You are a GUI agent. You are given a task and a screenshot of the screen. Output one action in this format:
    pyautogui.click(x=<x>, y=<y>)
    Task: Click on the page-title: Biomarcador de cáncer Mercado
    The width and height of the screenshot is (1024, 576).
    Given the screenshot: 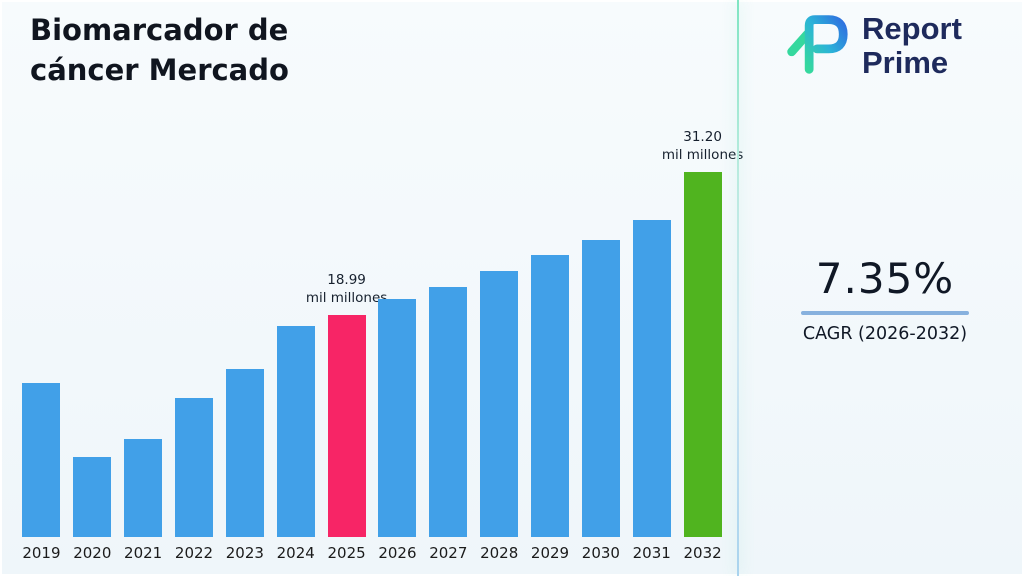 What is the action you would take?
    pyautogui.click(x=159, y=50)
    